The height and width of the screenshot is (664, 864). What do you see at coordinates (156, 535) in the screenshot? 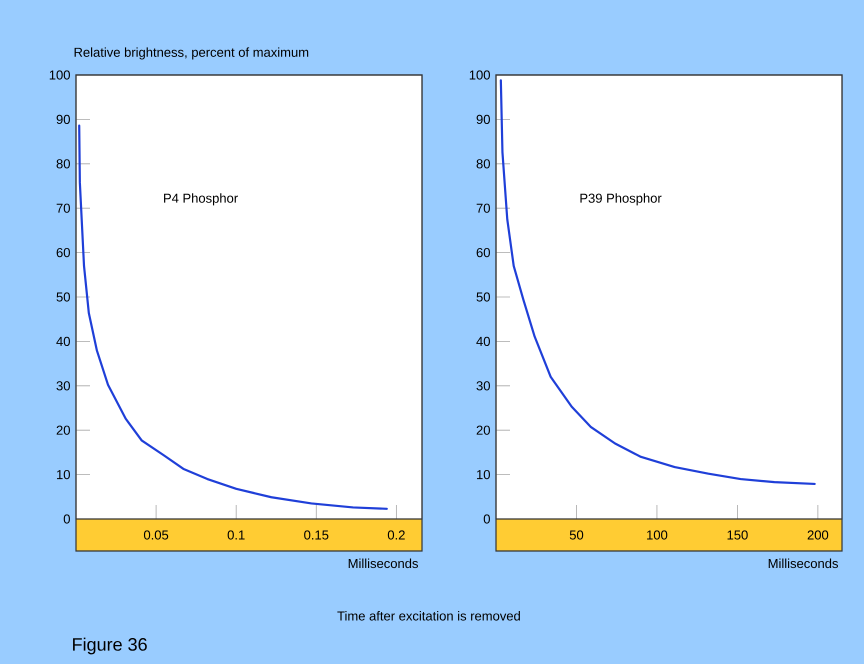
I see `x-tick-label: 0.05` at bounding box center [156, 535].